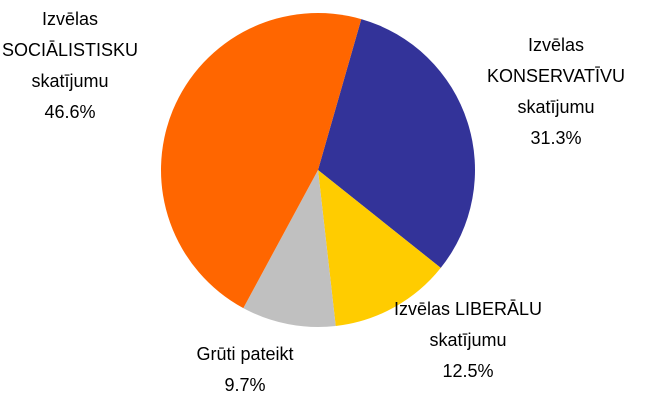 The image size is (646, 407). Describe the element at coordinates (244, 370) in the screenshot. I see `slice-label: Grūti pateikt 9.7%` at that location.